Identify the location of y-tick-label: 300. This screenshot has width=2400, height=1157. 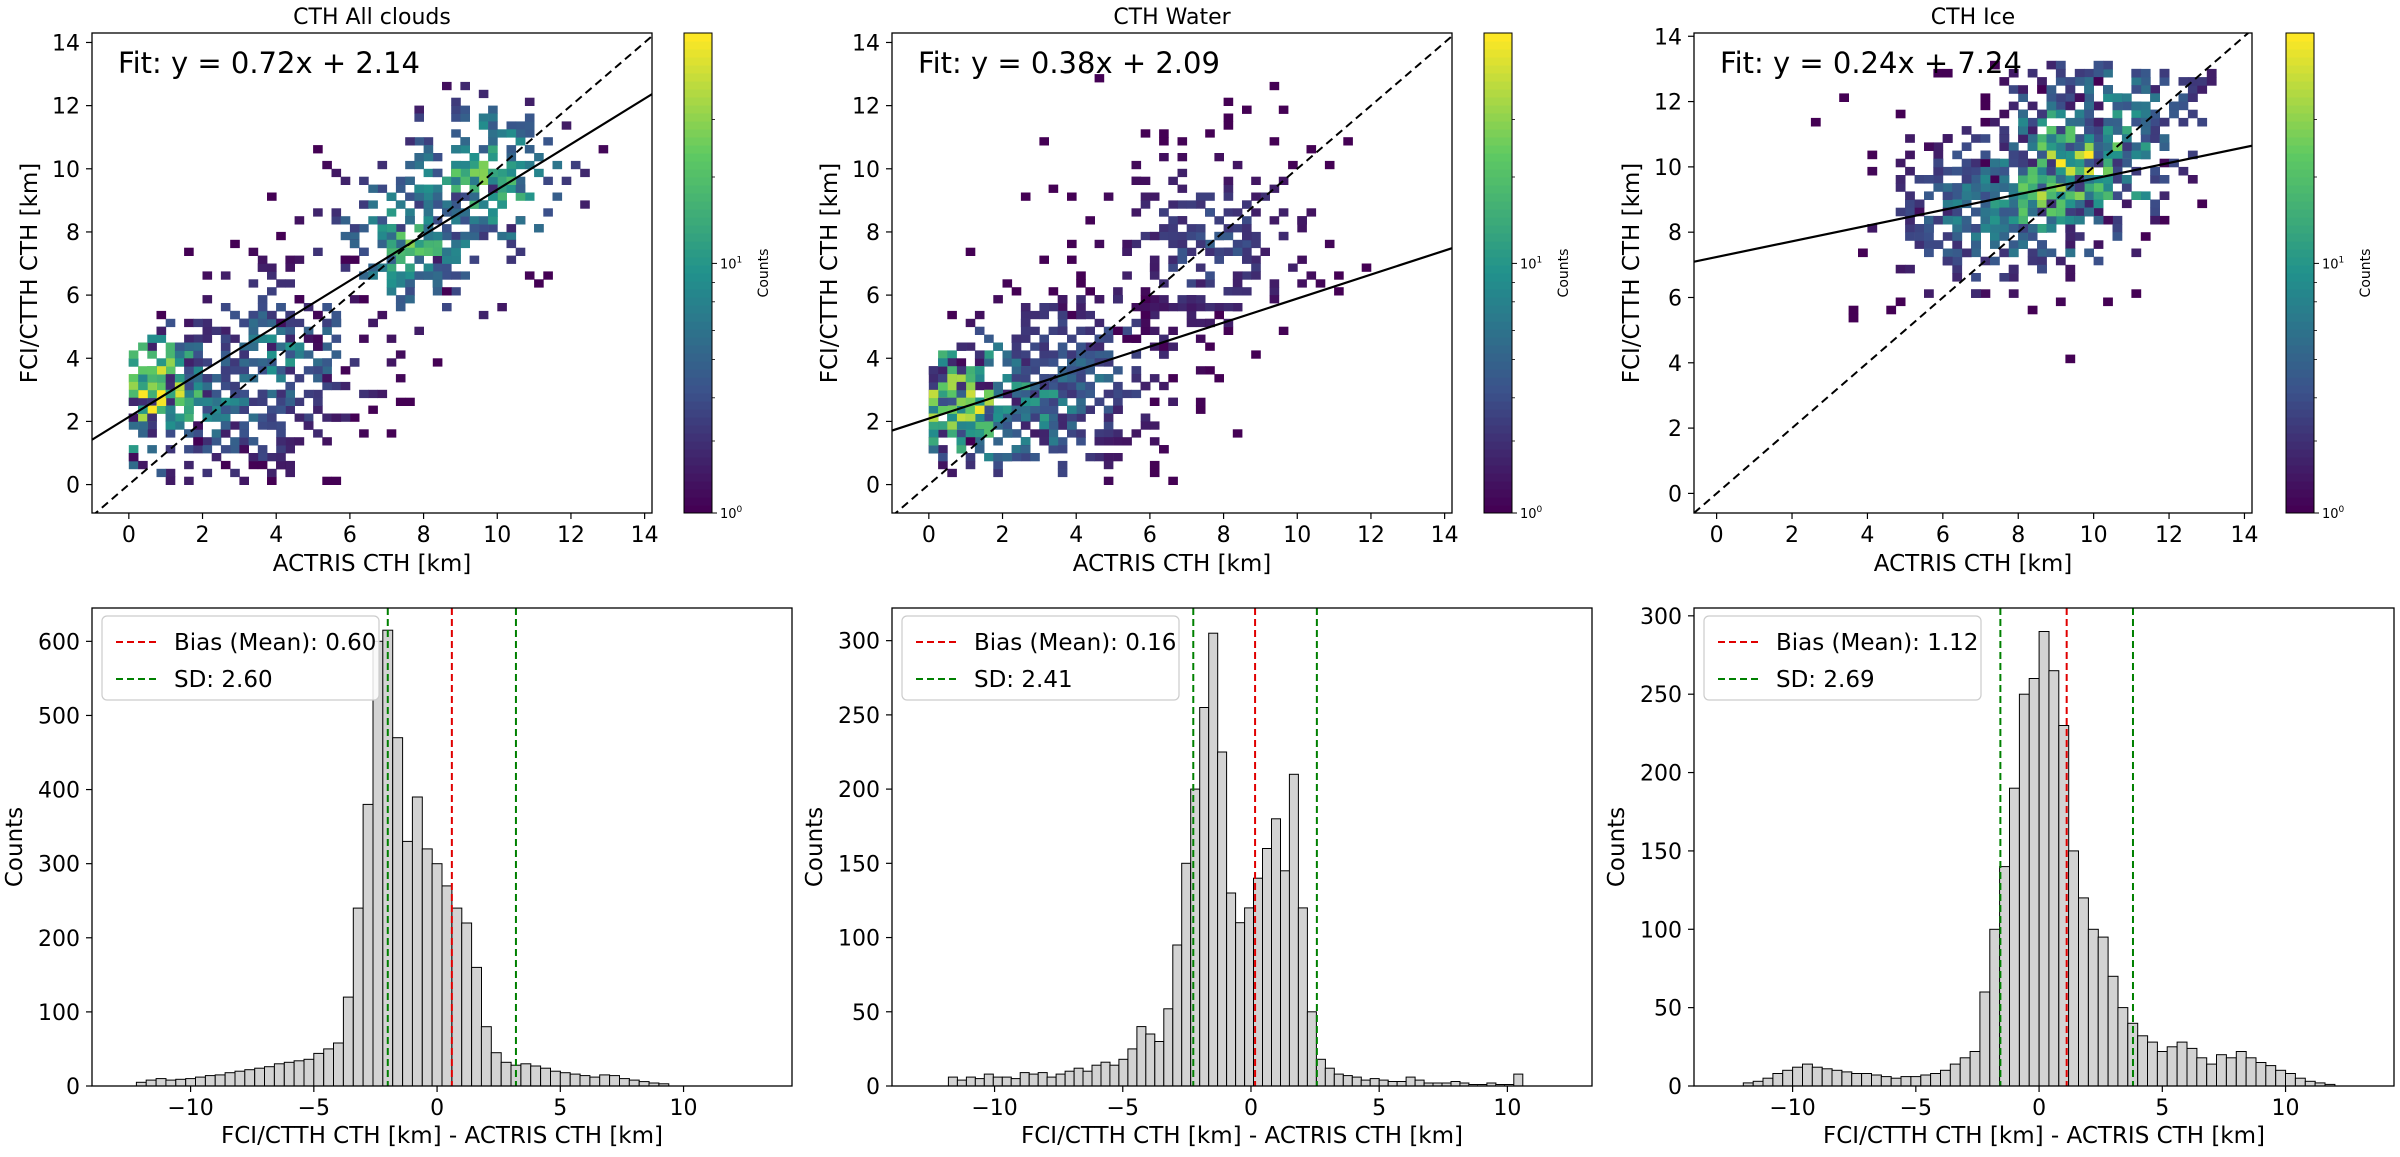
(1661, 617).